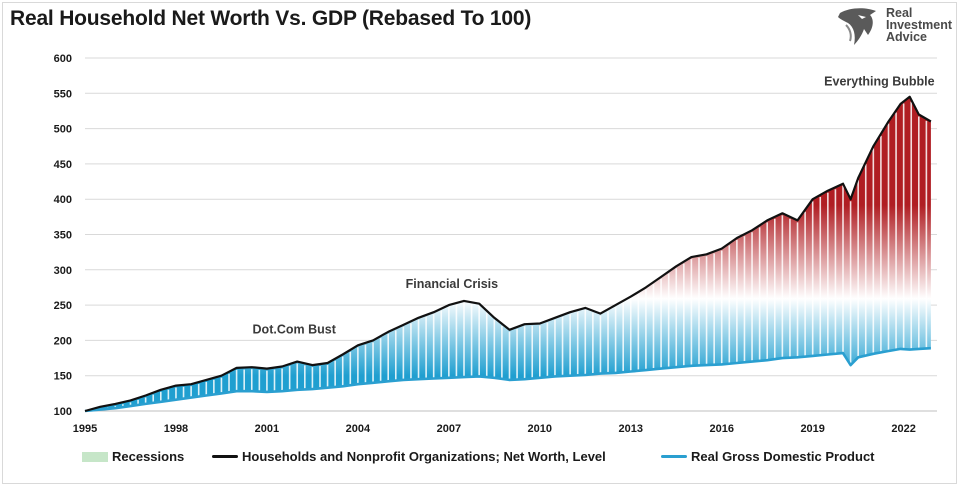  I want to click on y-tick-label: 250, so click(63, 306).